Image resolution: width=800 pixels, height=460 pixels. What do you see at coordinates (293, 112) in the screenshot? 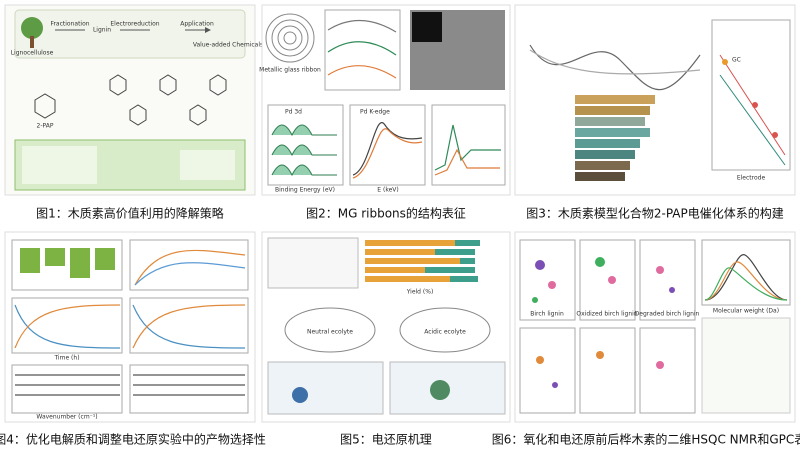
I see `label: Pd 3d` at bounding box center [293, 112].